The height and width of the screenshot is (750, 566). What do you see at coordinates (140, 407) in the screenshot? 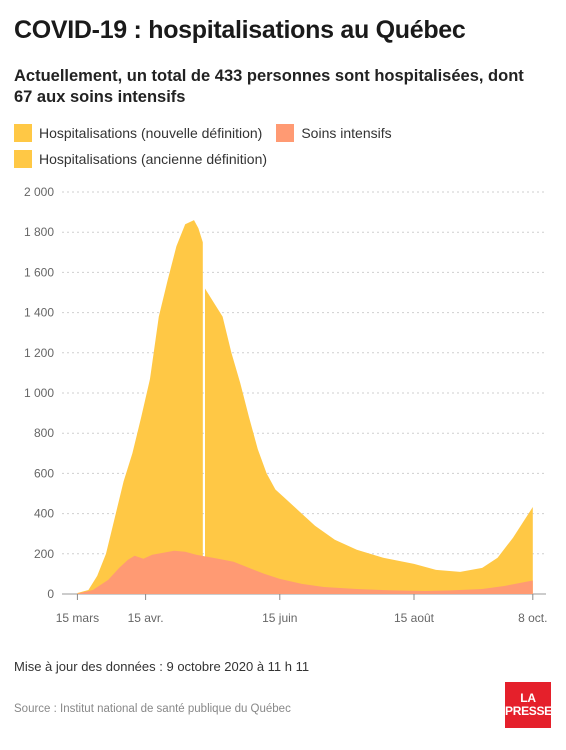
I see `area-hospitalisations-ancienne-definition` at bounding box center [140, 407].